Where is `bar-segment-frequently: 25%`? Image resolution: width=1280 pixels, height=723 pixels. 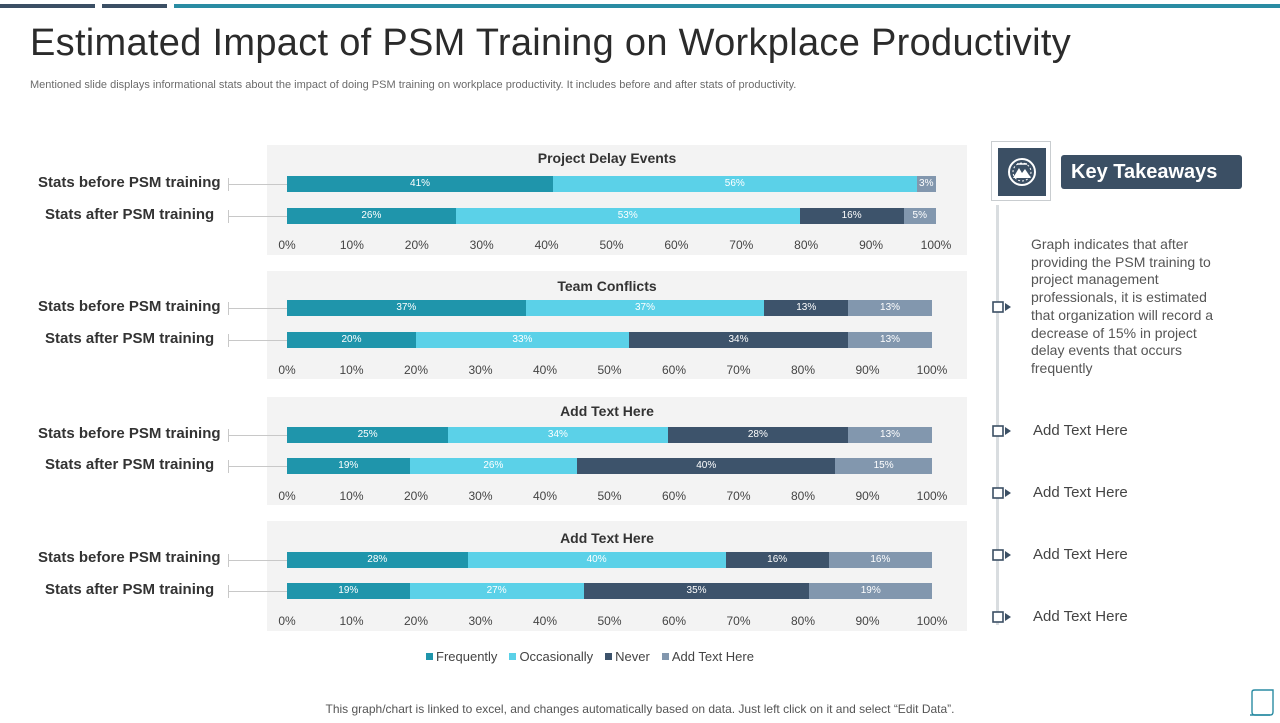 bar-segment-frequently: 25% is located at coordinates (368, 435).